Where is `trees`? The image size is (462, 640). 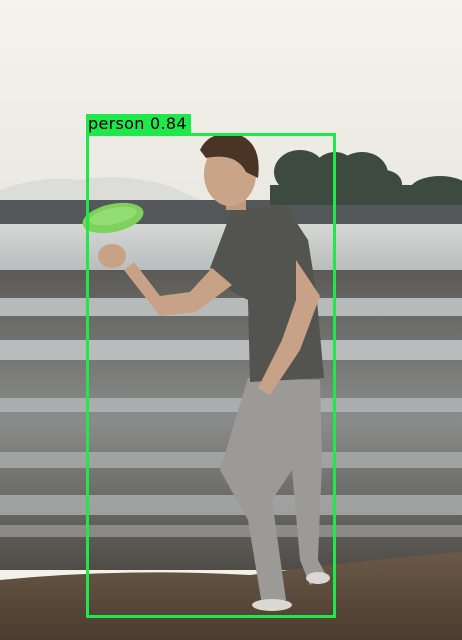
trees is located at coordinates (366, 177).